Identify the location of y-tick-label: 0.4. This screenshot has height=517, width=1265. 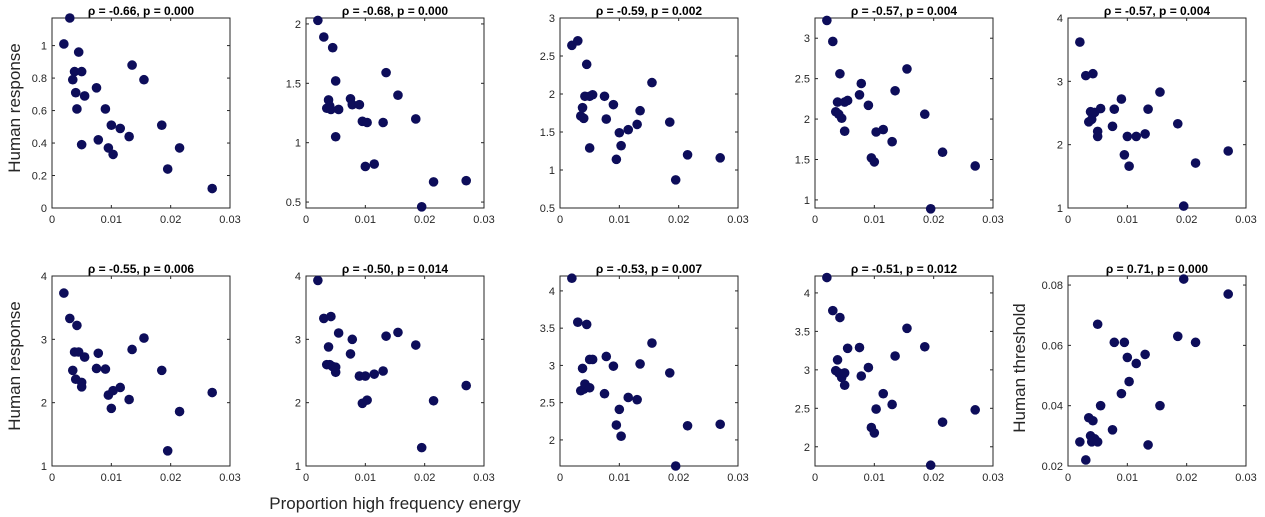
(39, 144).